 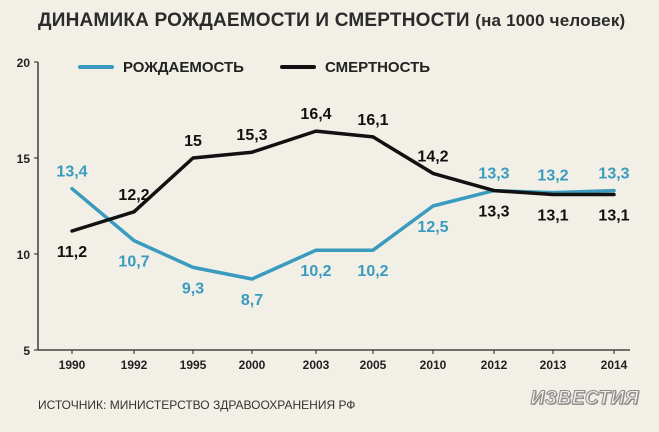 I want to click on death-data-label: 13,3, so click(x=493, y=212).